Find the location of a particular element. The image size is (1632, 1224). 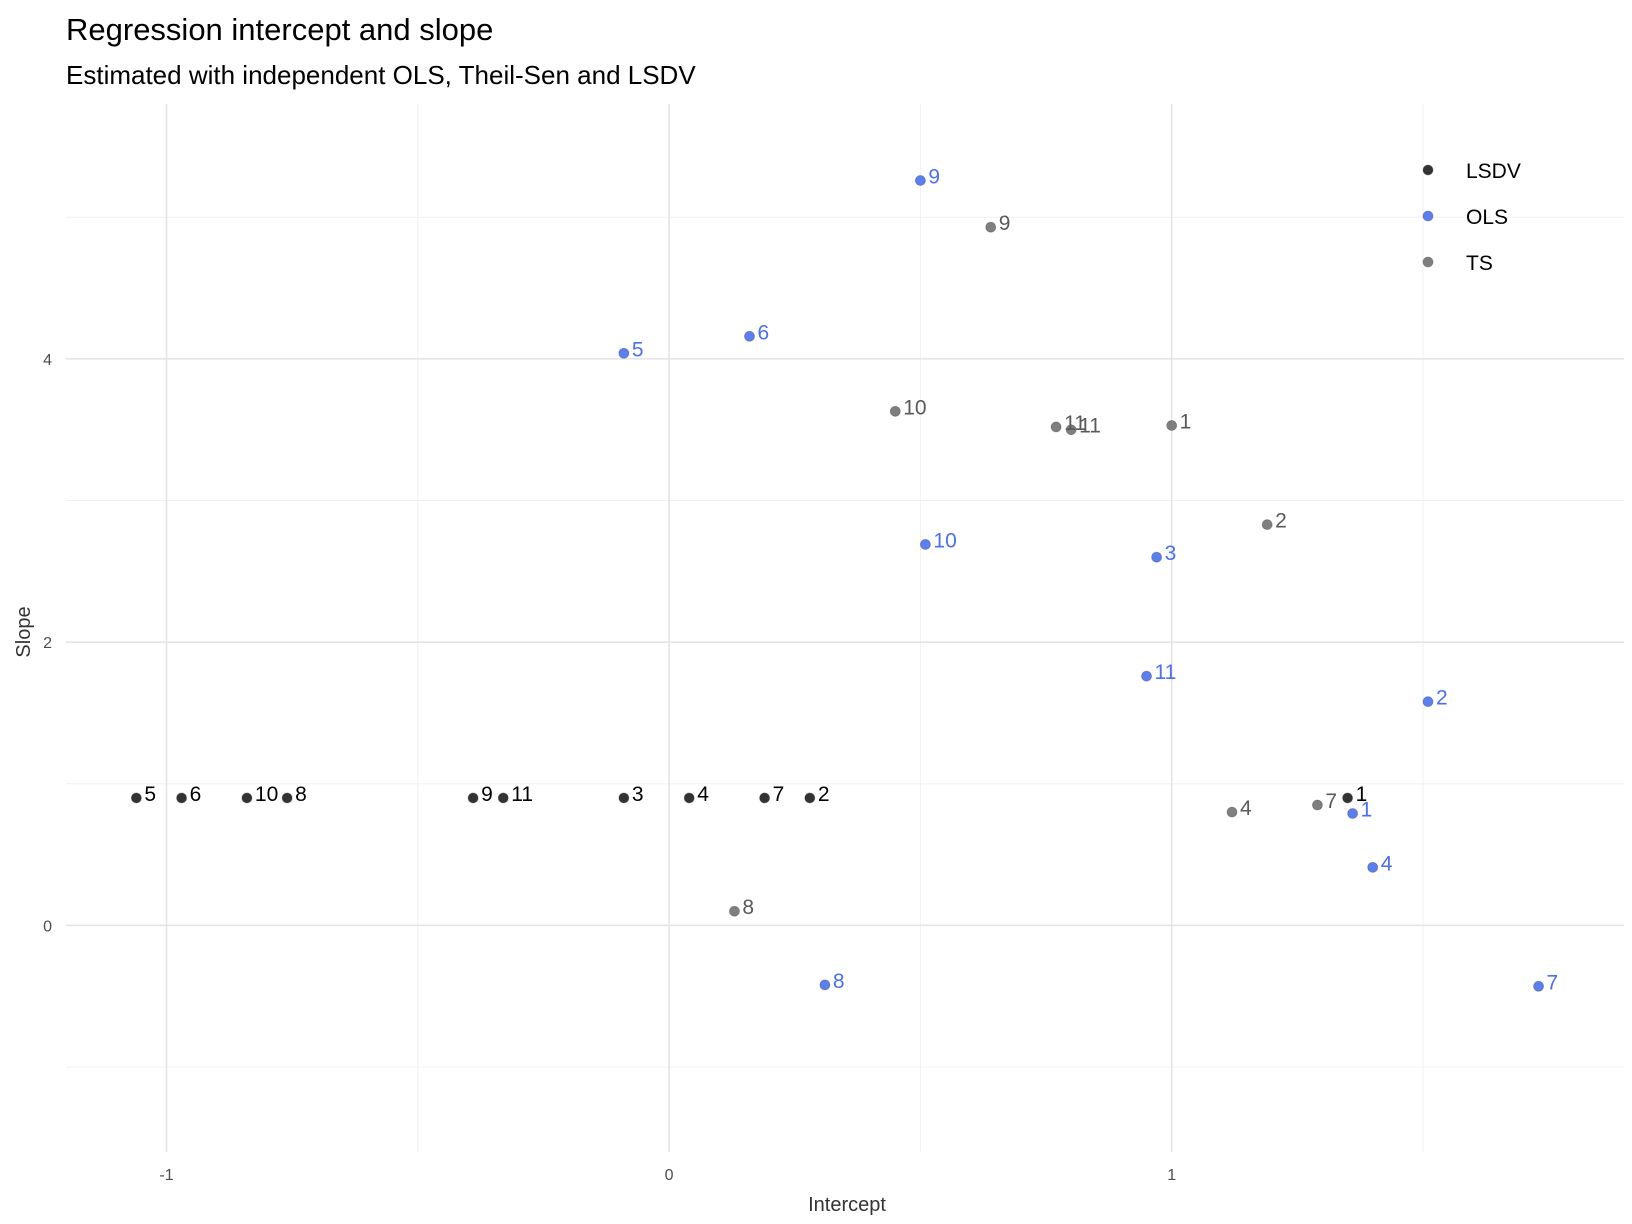

ols-point-label-10: 7 is located at coordinates (1553, 982).